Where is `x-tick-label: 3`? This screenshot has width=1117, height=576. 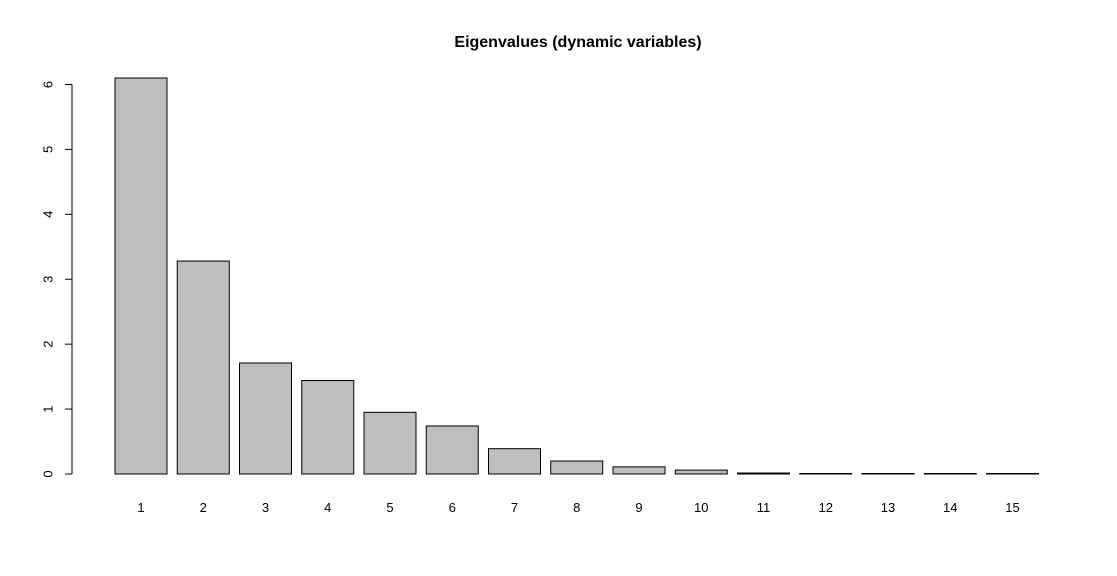
x-tick-label: 3 is located at coordinates (265, 507).